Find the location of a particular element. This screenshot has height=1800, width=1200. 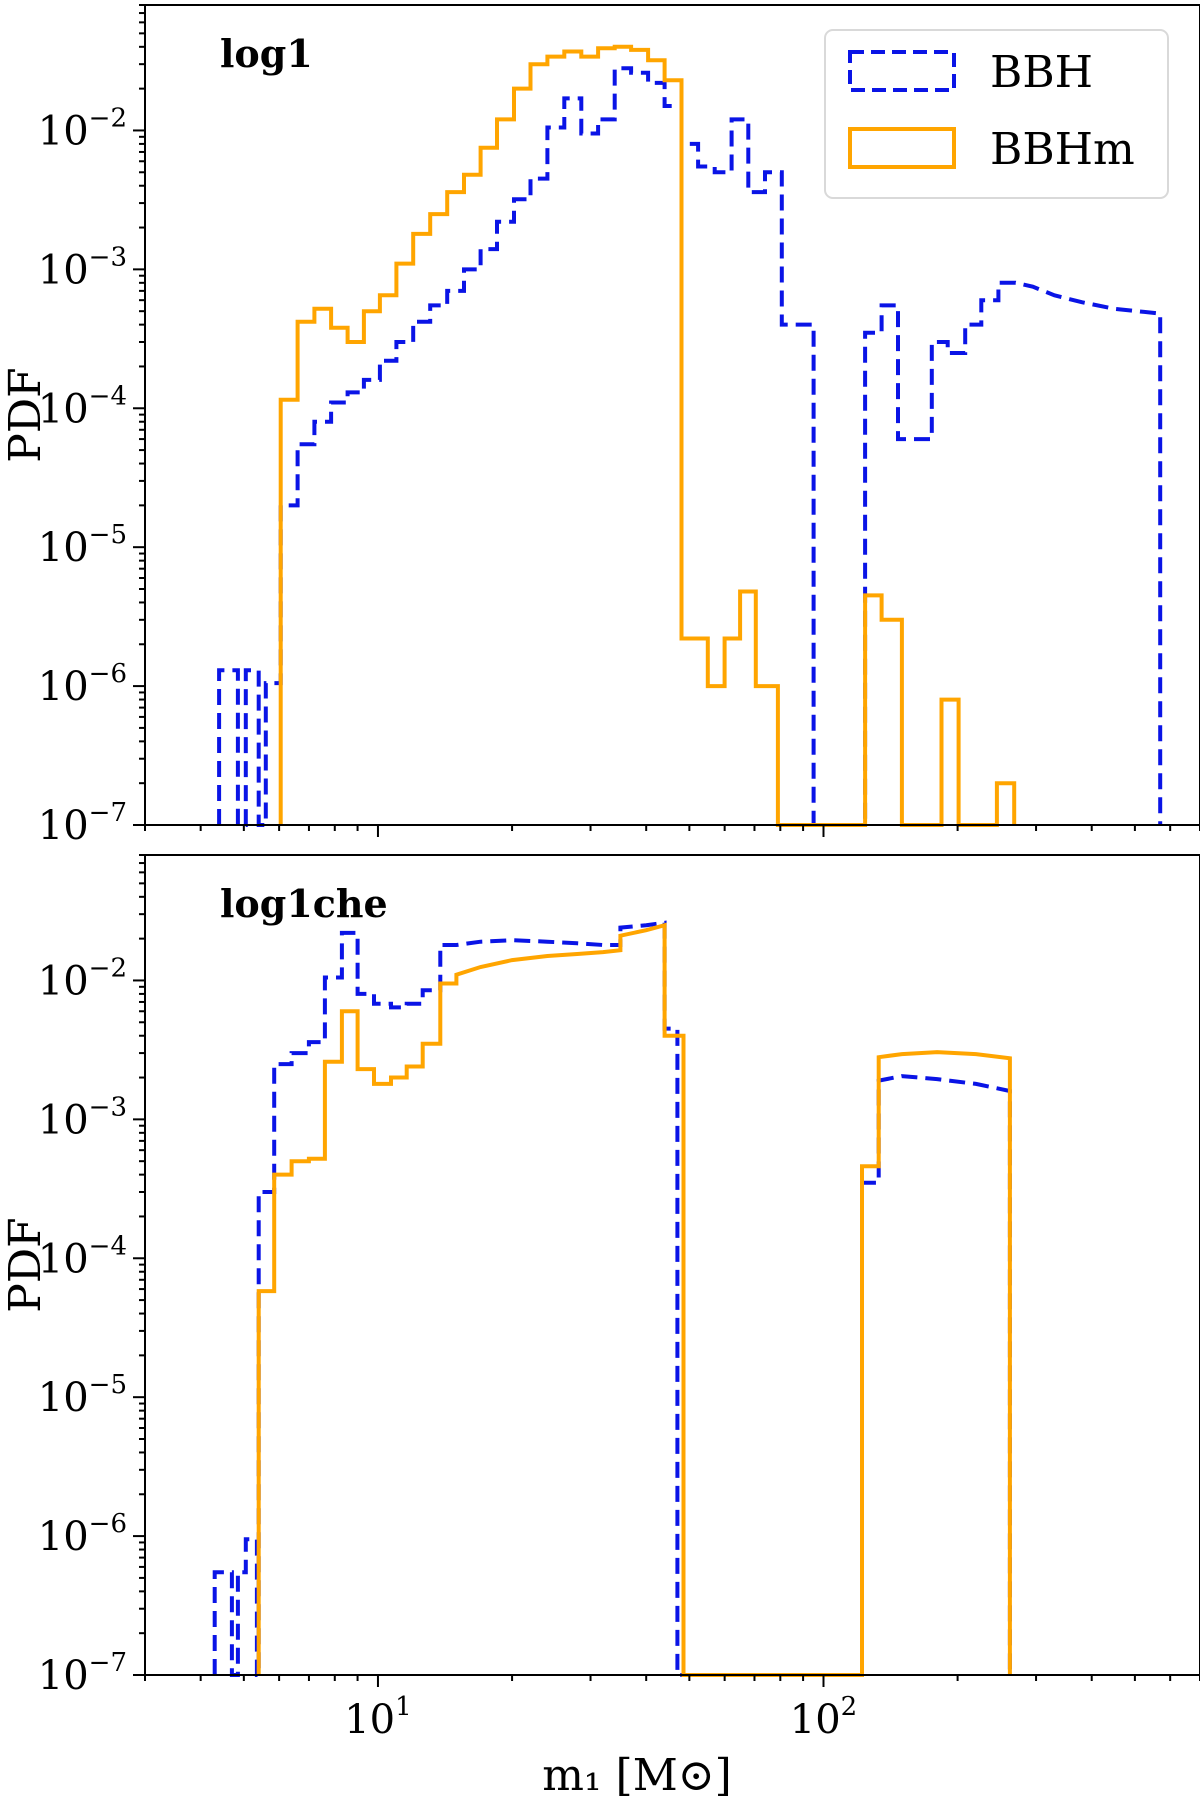

legend-swatch-bbhm is located at coordinates (902, 148).